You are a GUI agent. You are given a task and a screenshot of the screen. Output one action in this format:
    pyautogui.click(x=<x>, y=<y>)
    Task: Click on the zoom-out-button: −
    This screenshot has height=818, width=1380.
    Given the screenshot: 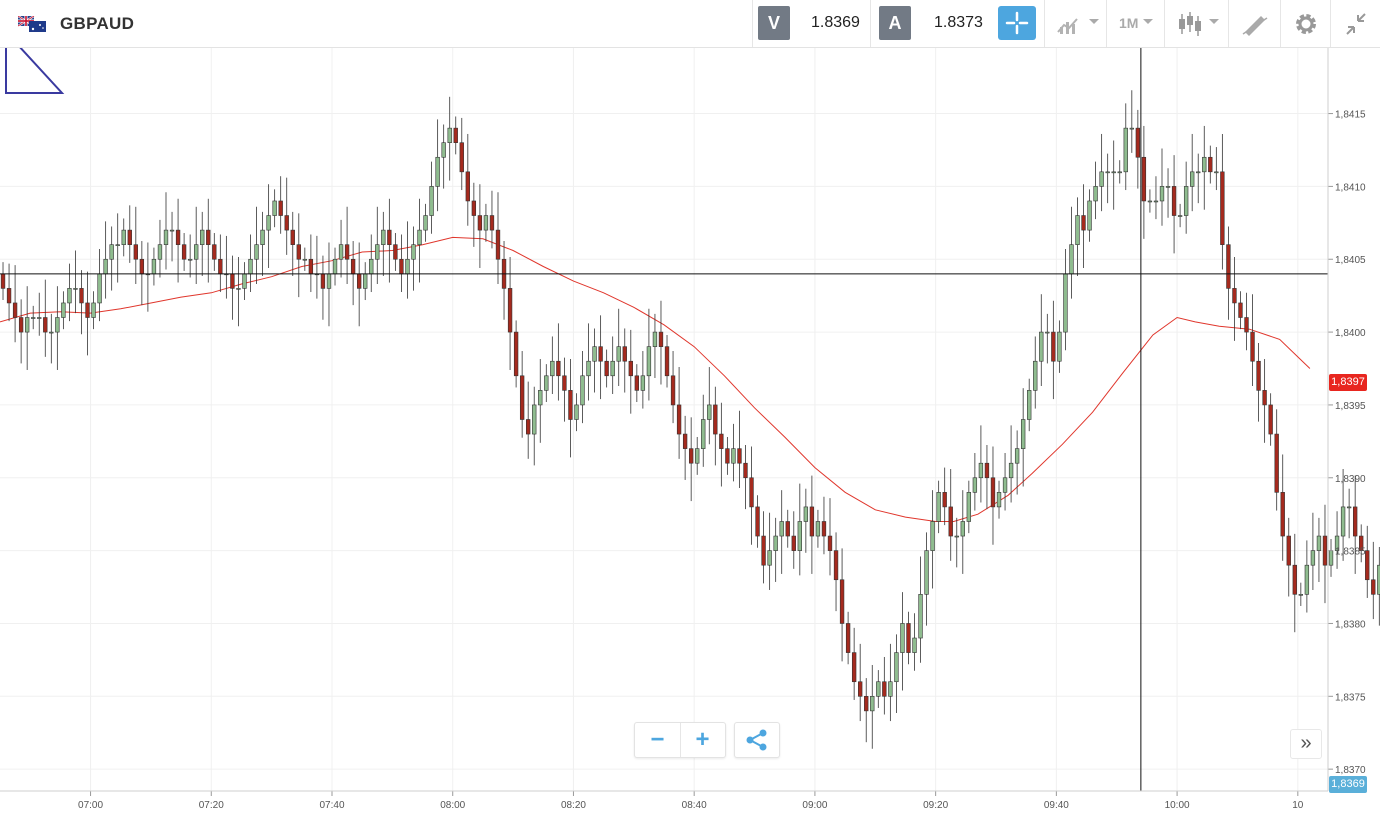 What is the action you would take?
    pyautogui.click(x=658, y=740)
    